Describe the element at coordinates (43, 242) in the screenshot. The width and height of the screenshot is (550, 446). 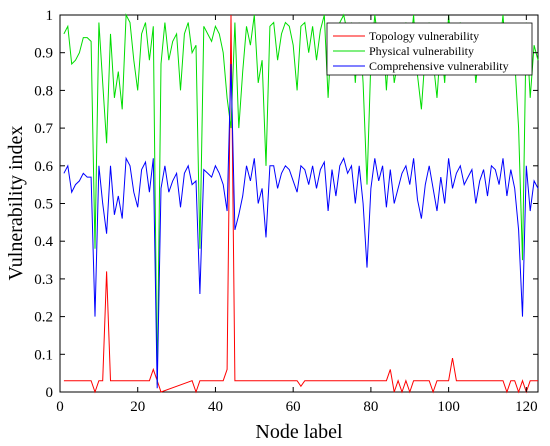
I see `y-tick-label: 0.4` at that location.